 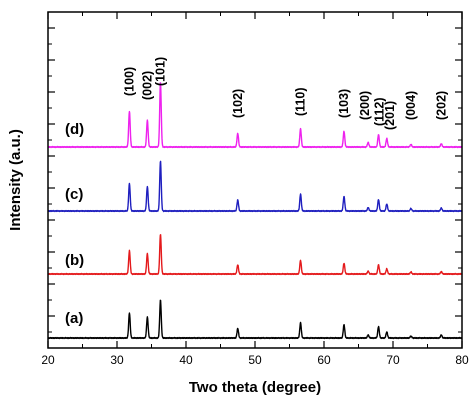 I want to click on y-axis-title: Intensity (a.u.), so click(x=15, y=180).